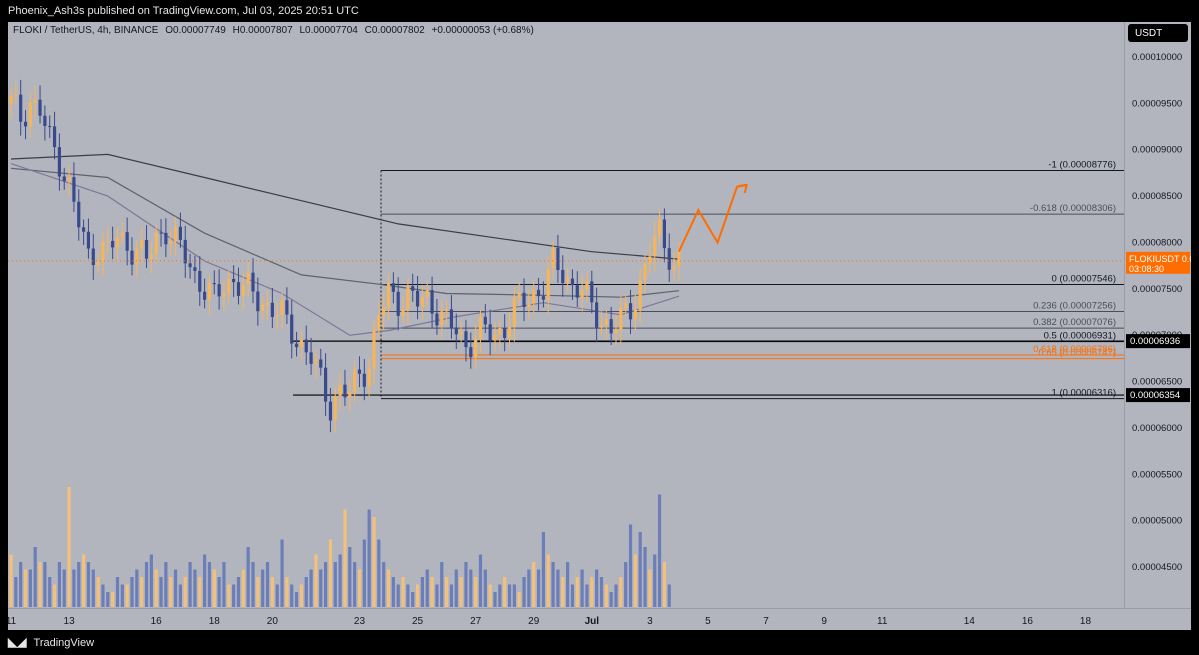 Image resolution: width=1199 pixels, height=655 pixels. What do you see at coordinates (1157, 196) in the screenshot?
I see `price-tick-label: 0.00008500` at bounding box center [1157, 196].